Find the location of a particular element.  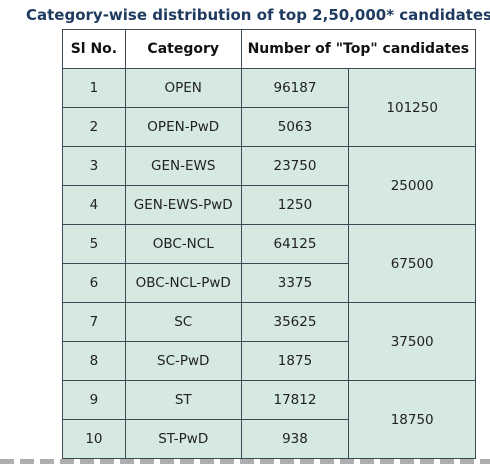

table-row: 8 SC-PwD 1875 is located at coordinates (269, 361).